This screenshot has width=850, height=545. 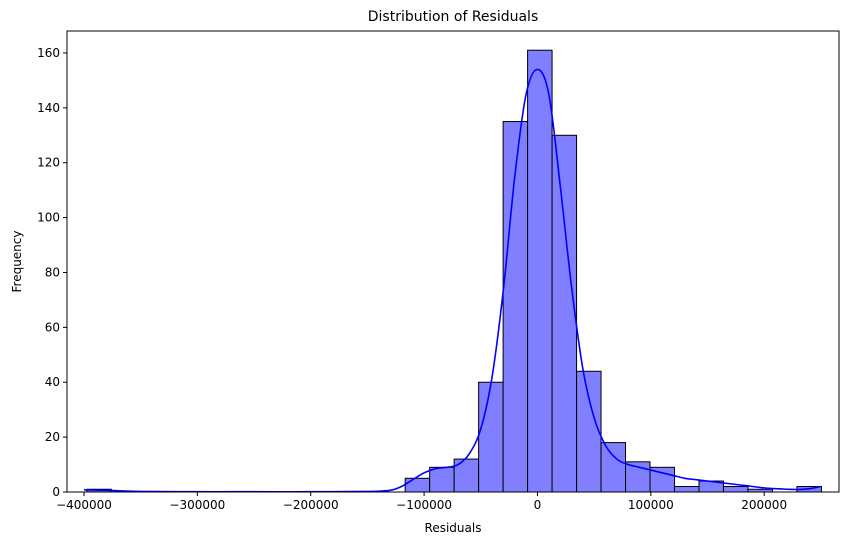 What do you see at coordinates (311, 505) in the screenshot?
I see `x-tick-label: −200000` at bounding box center [311, 505].